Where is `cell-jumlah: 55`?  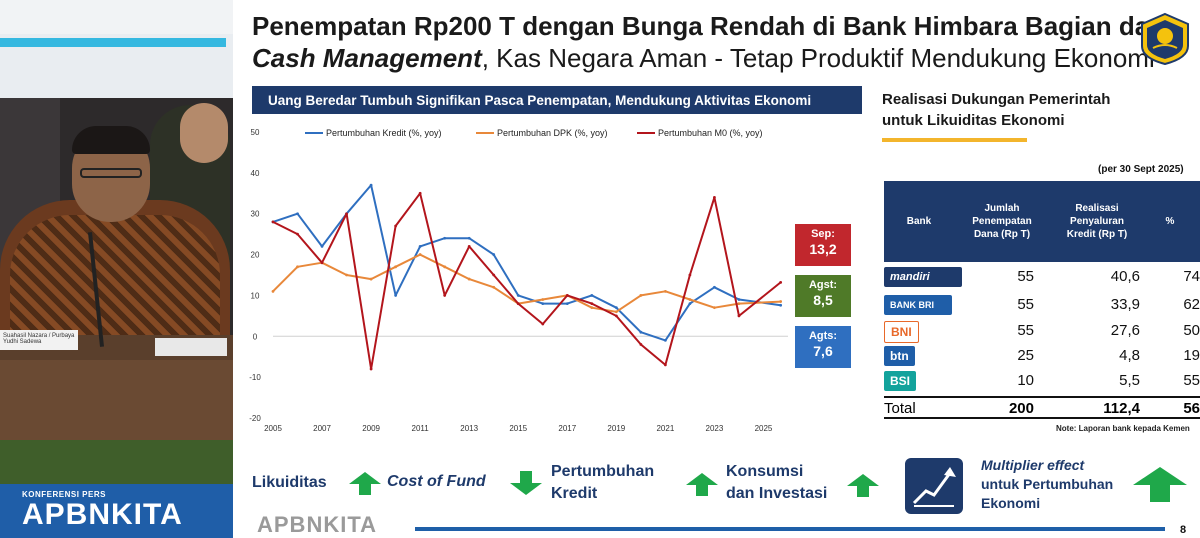
cell-jumlah: 55 is located at coordinates (1025, 276).